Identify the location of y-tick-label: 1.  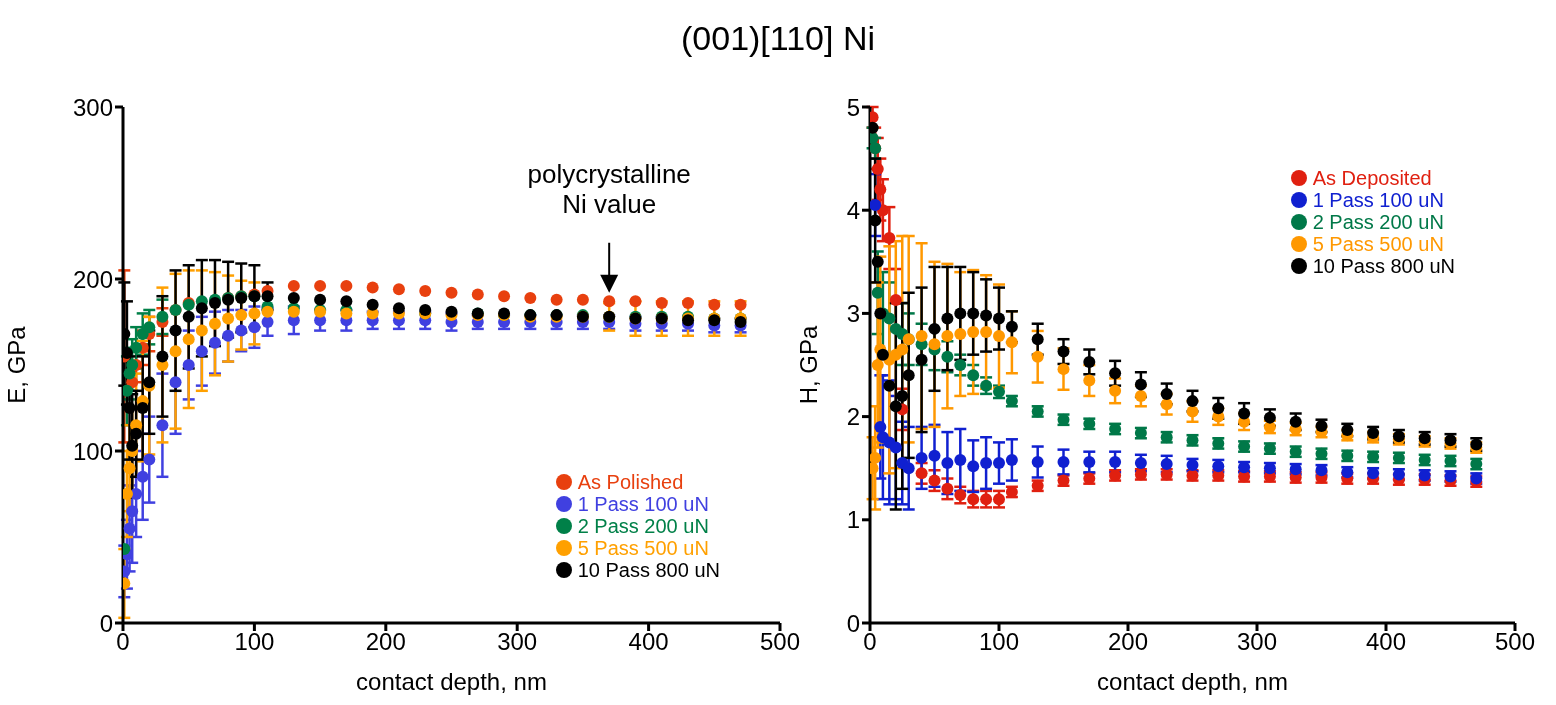
(853, 520).